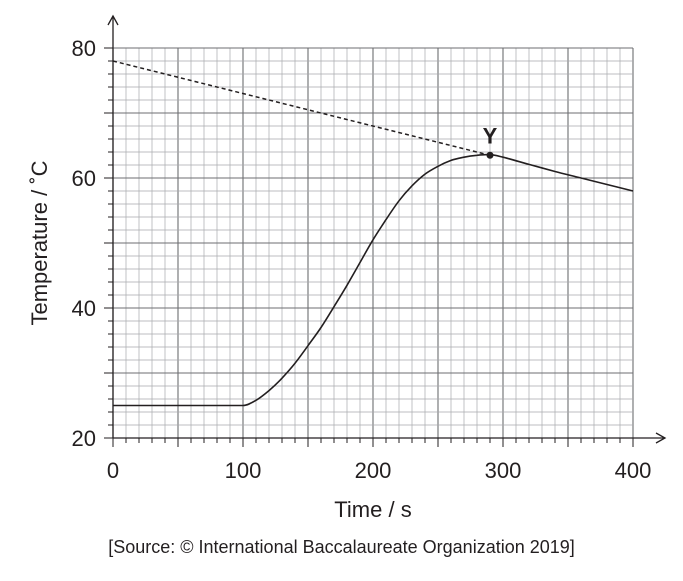  I want to click on y-tick-label: 20, so click(84, 438).